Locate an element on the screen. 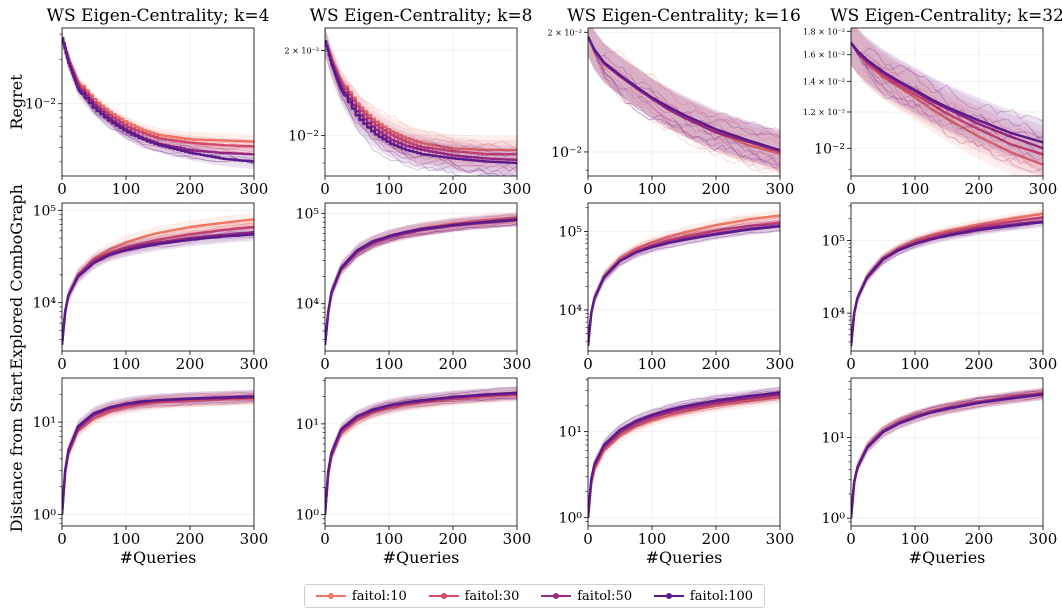 The image size is (1062, 610). y-tick-label: 10⁵ is located at coordinates (308, 214).